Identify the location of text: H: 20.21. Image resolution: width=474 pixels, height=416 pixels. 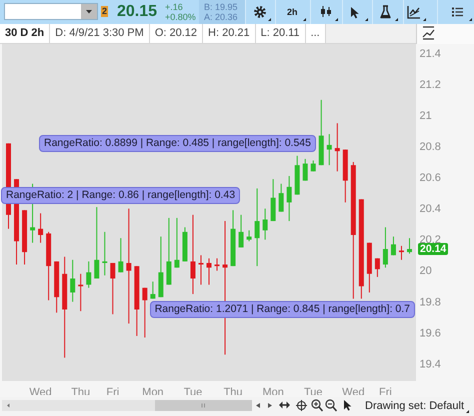
(229, 33).